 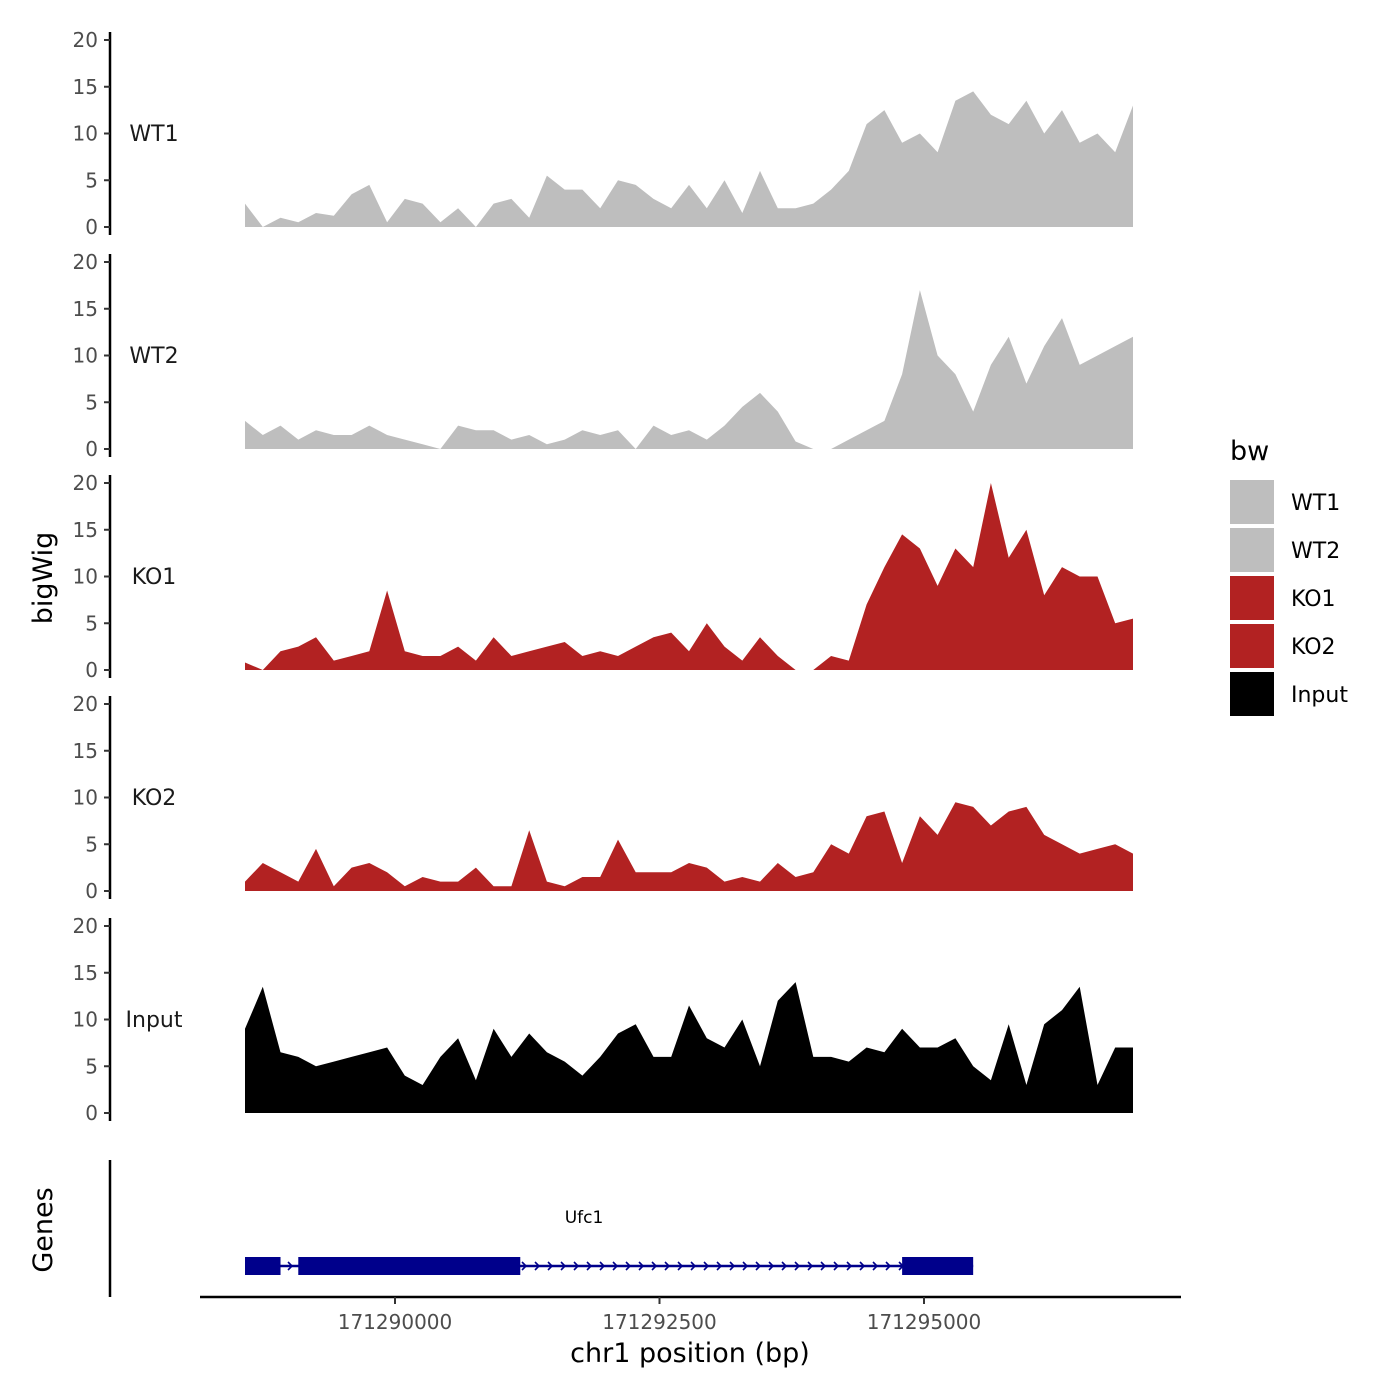 What do you see at coordinates (43, 578) in the screenshot?
I see `y-axis-title: bigWig` at bounding box center [43, 578].